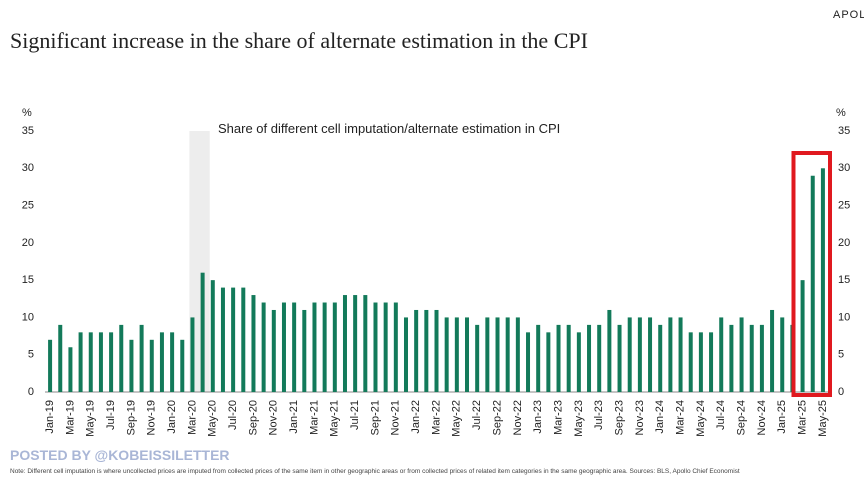 The height and width of the screenshot is (488, 864). What do you see at coordinates (28, 243) in the screenshot?
I see `y-tick-label: 20` at bounding box center [28, 243].